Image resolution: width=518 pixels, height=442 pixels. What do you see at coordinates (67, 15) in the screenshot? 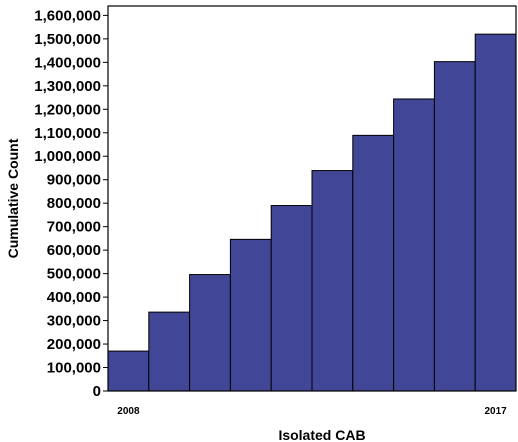
I see `y-tick-label: 1,600,000` at bounding box center [67, 15].